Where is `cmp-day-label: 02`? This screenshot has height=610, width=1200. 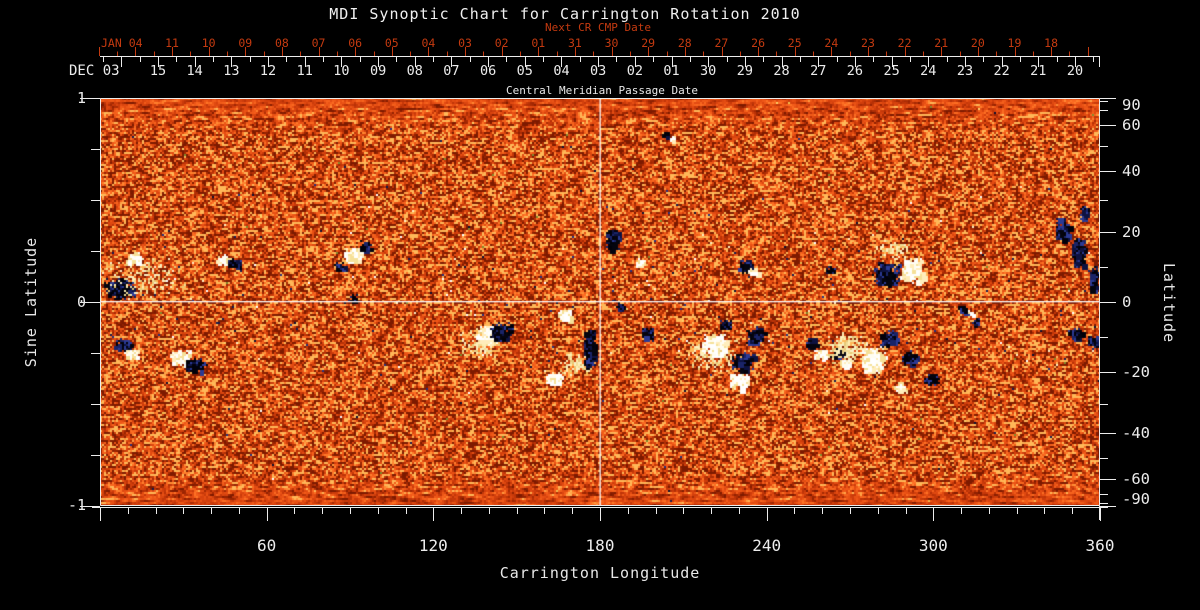 cmp-day-label: 02 is located at coordinates (634, 71).